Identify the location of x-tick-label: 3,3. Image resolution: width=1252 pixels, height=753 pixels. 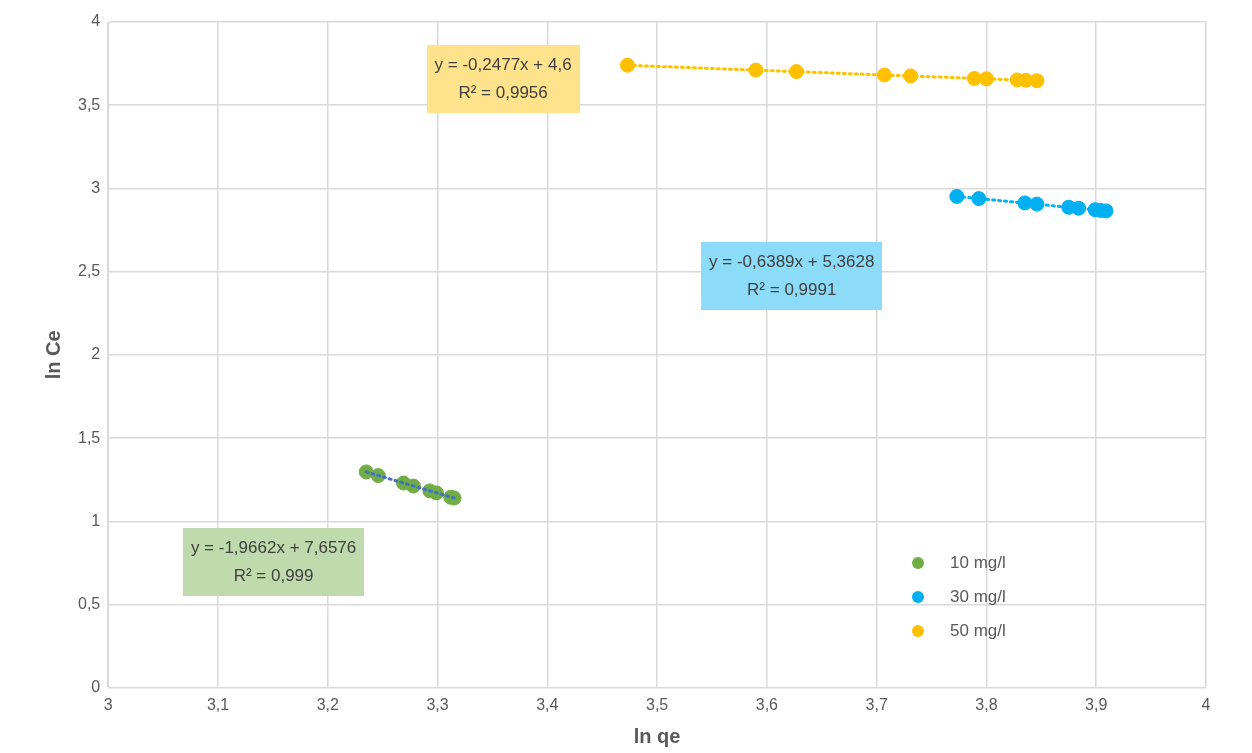
(437, 704).